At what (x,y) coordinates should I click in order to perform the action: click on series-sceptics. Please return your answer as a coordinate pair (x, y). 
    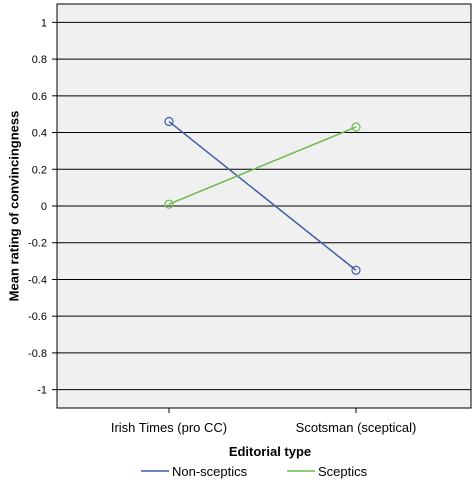
    Looking at the image, I should click on (262, 165).